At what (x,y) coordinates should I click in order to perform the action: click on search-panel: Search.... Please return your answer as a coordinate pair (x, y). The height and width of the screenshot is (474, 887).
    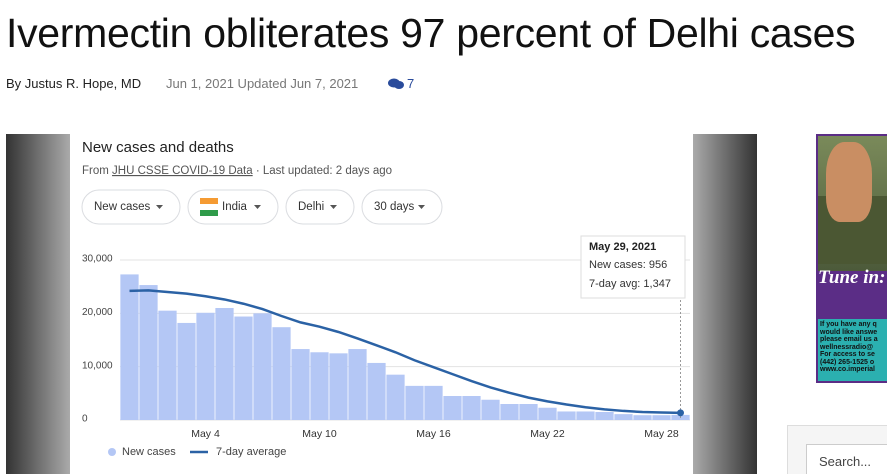
    Looking at the image, I should click on (837, 449).